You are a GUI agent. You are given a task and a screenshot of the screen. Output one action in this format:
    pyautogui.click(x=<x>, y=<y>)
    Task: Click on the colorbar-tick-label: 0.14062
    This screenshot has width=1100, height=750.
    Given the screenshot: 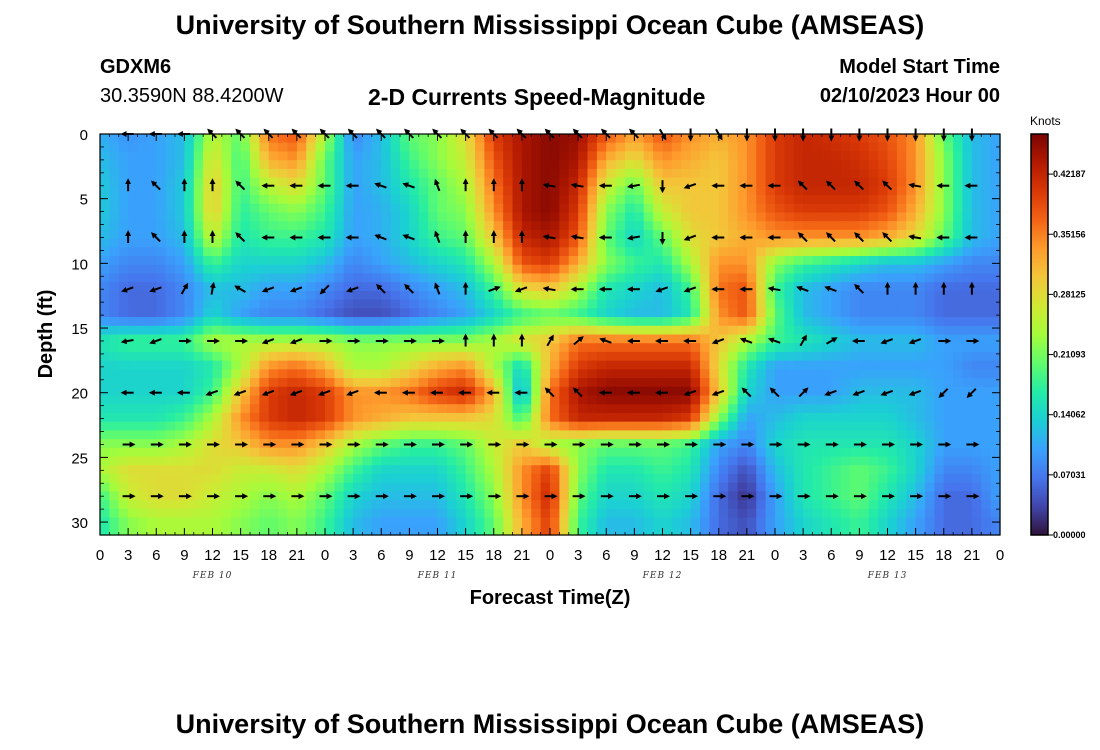 What is the action you would take?
    pyautogui.click(x=1069, y=415)
    